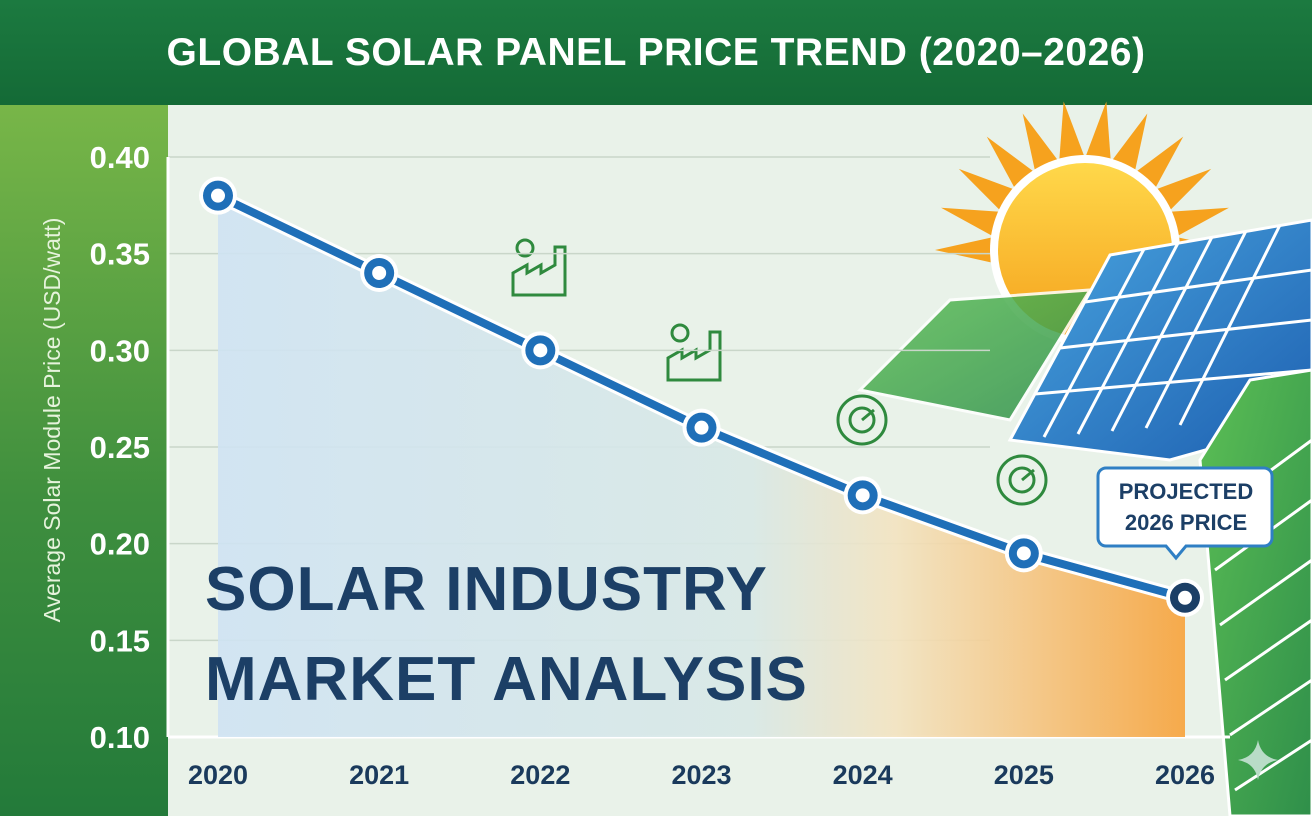 The image size is (1312, 816). Describe the element at coordinates (486, 589) in the screenshot. I see `overlay-line-1: SOLAR INDUSTRY` at that location.